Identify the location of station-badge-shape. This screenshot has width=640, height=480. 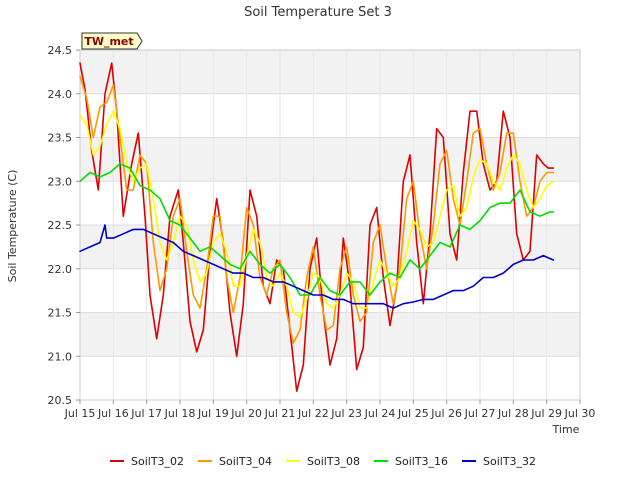
(112, 41).